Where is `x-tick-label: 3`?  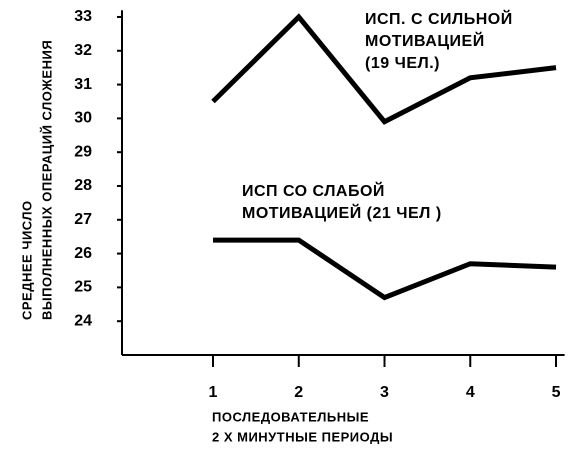
x-tick-label: 3 is located at coordinates (384, 392).